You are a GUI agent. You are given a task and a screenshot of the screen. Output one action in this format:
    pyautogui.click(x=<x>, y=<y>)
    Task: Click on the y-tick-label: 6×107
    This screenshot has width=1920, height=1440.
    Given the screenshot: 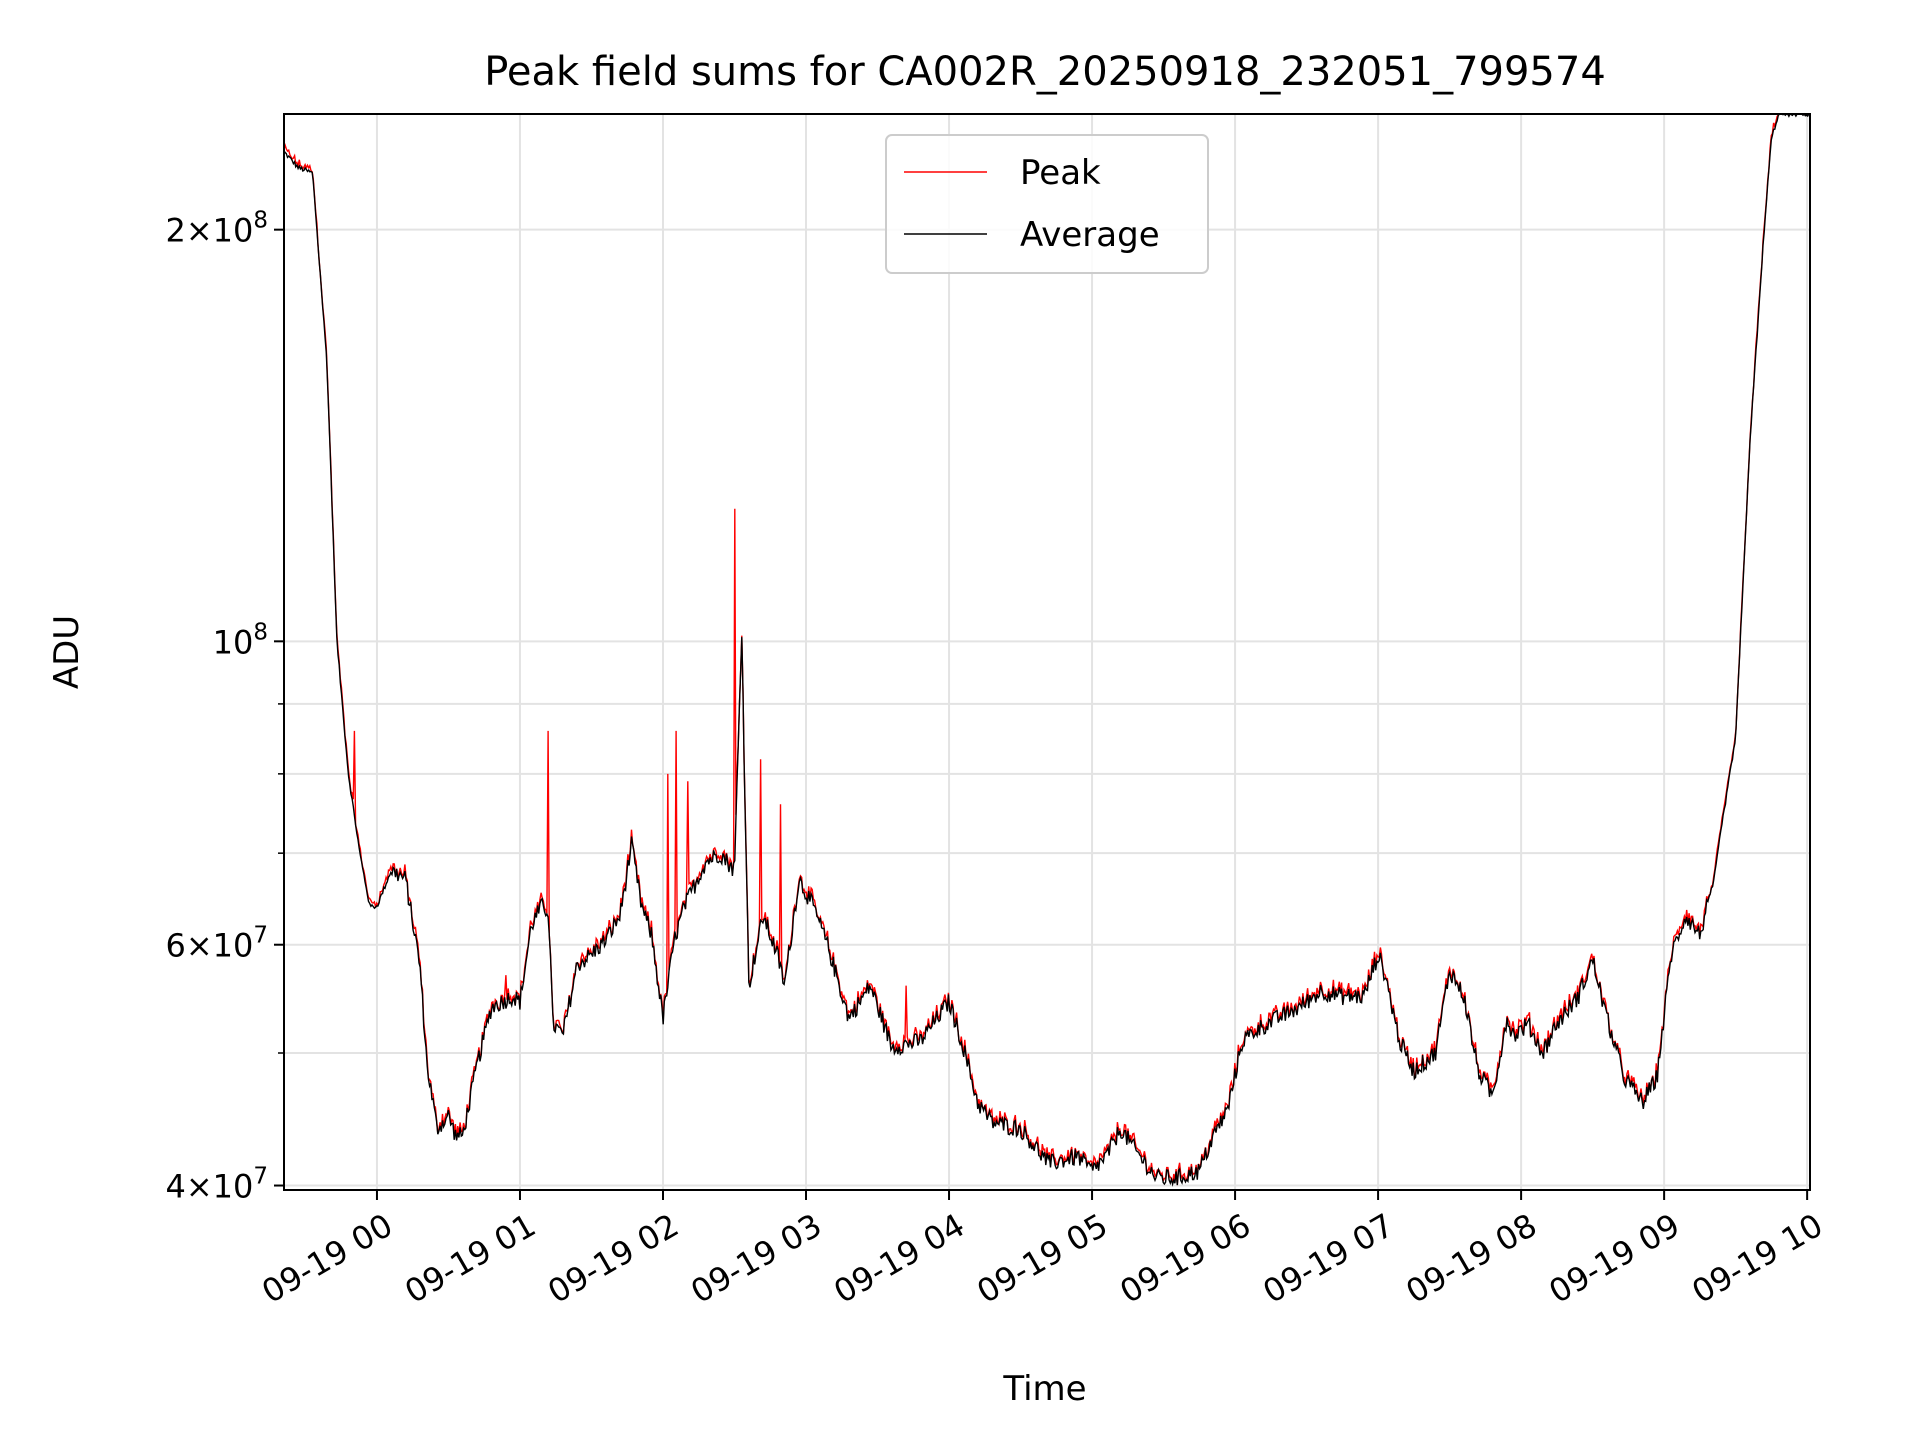 What is the action you would take?
    pyautogui.click(x=216, y=944)
    